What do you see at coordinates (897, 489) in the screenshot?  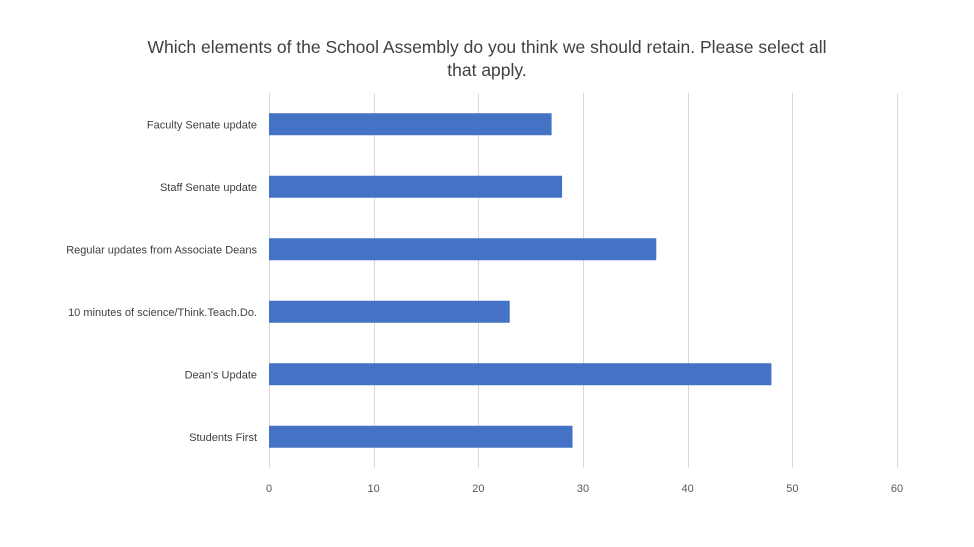 I see `x-tick-label: 60` at bounding box center [897, 489].